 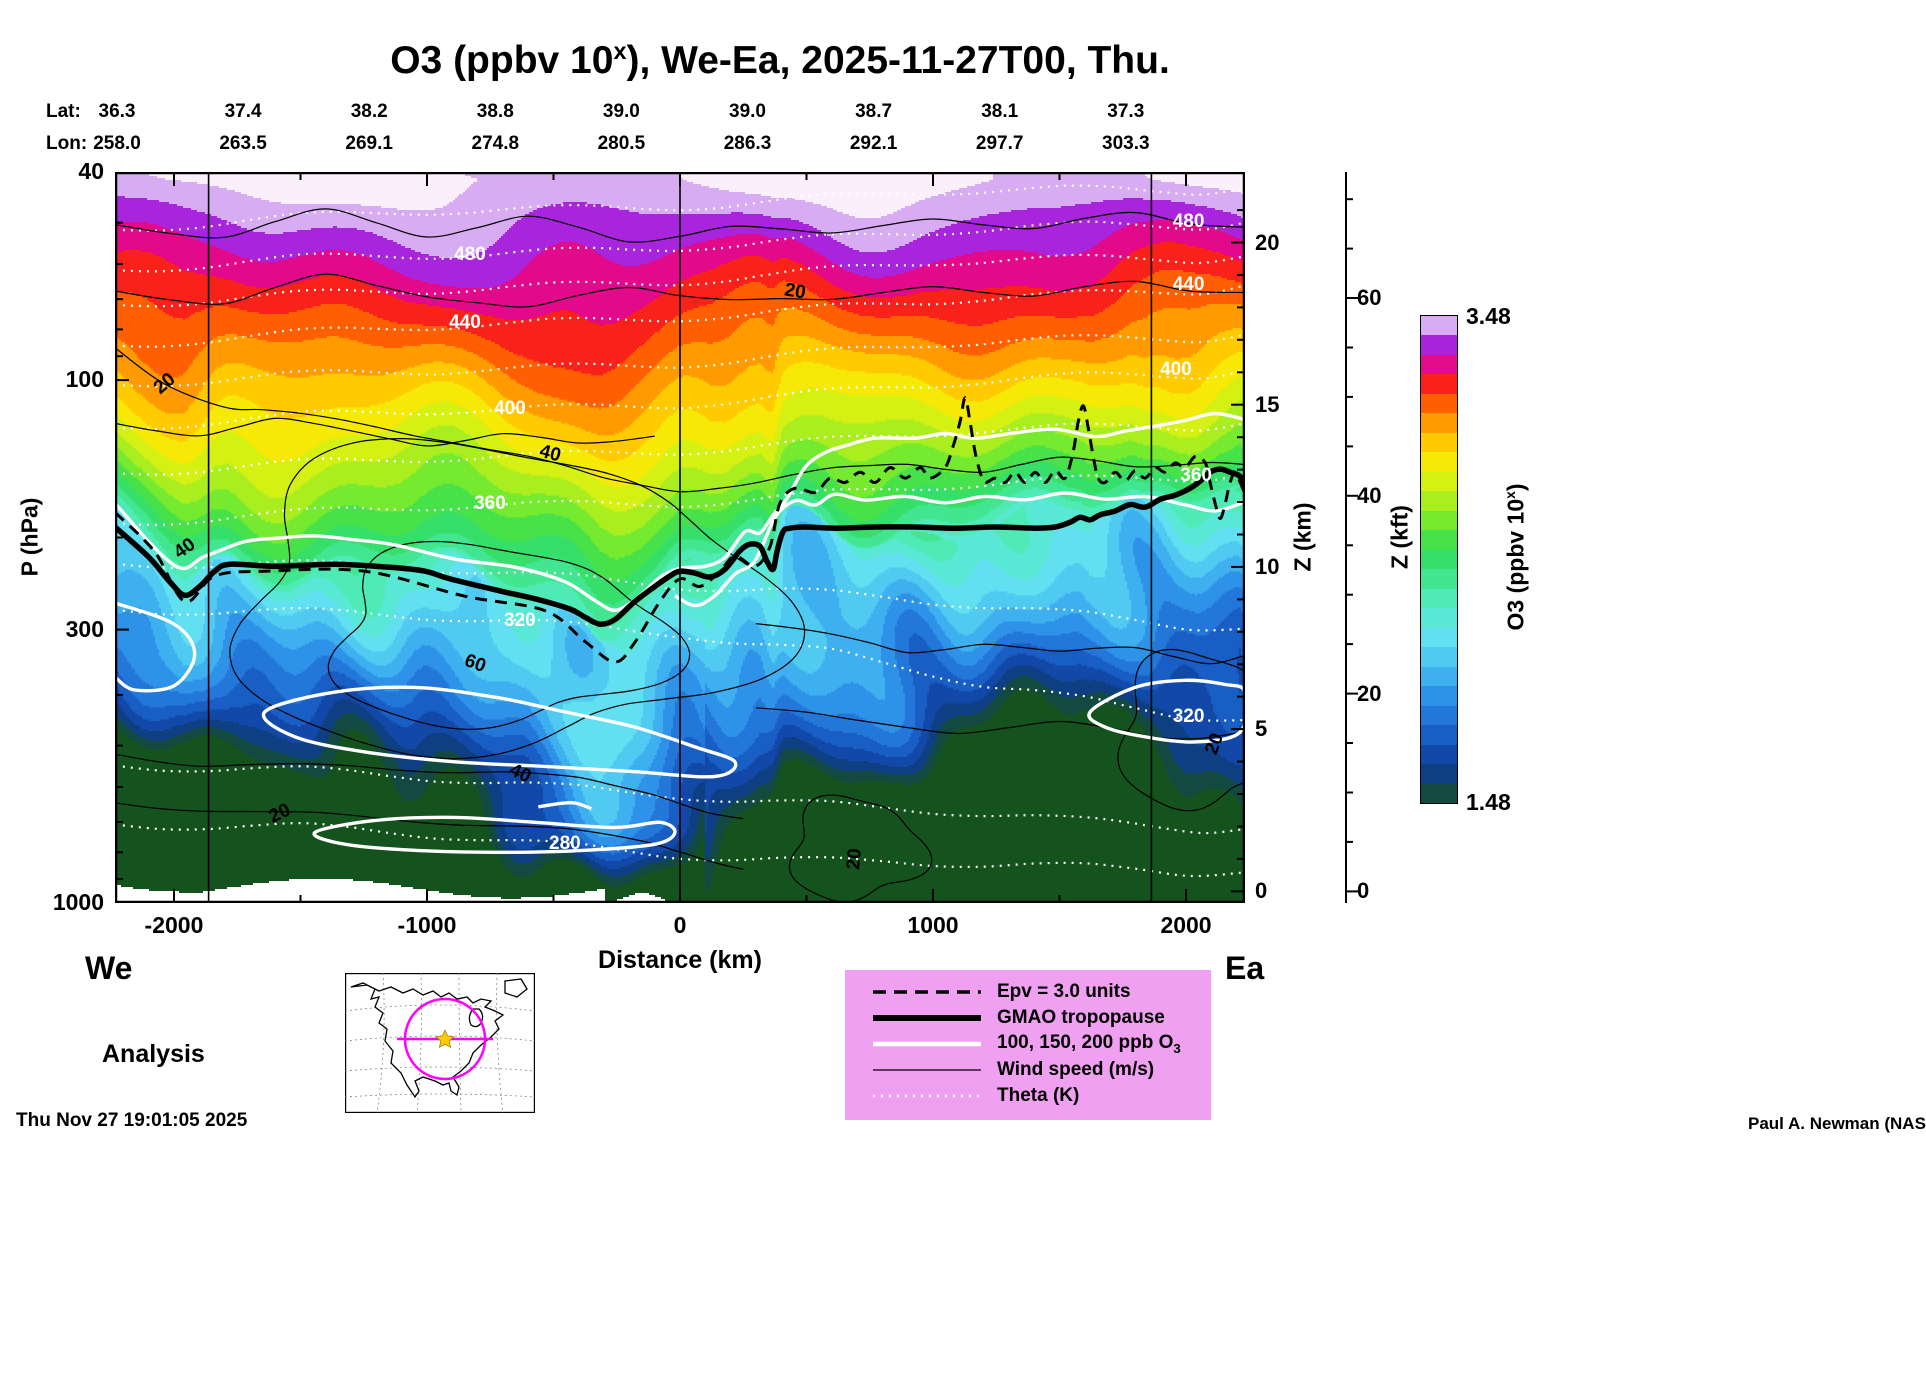 I want to click on west-endpoint-label: We, so click(x=109, y=968).